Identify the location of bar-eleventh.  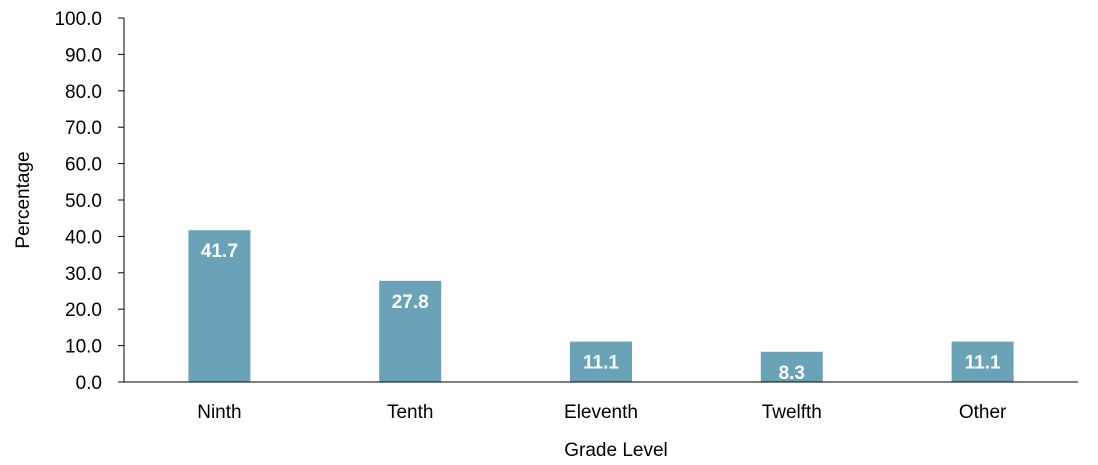
(601, 361).